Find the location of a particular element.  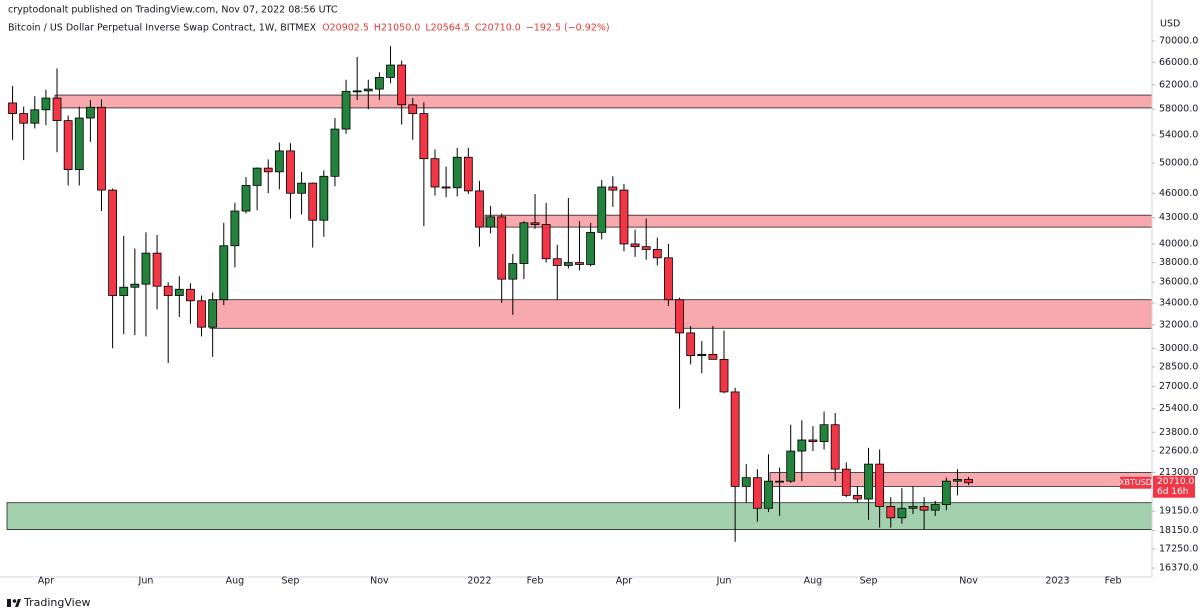

y-tick-label: 30000.0 is located at coordinates (1178, 348).